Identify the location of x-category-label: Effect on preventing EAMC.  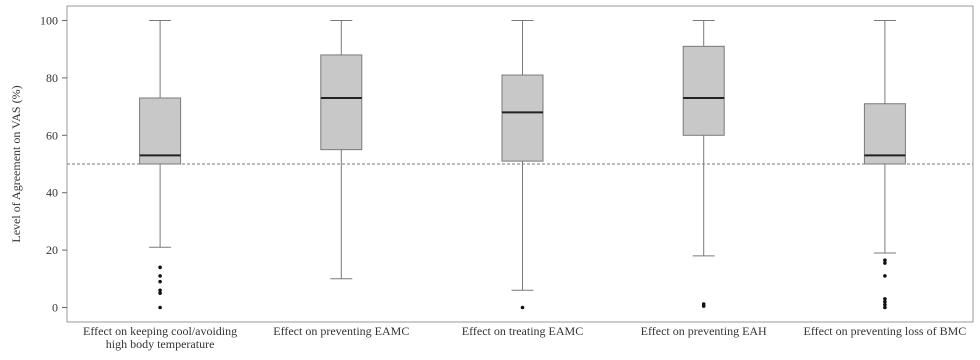
(341, 331).